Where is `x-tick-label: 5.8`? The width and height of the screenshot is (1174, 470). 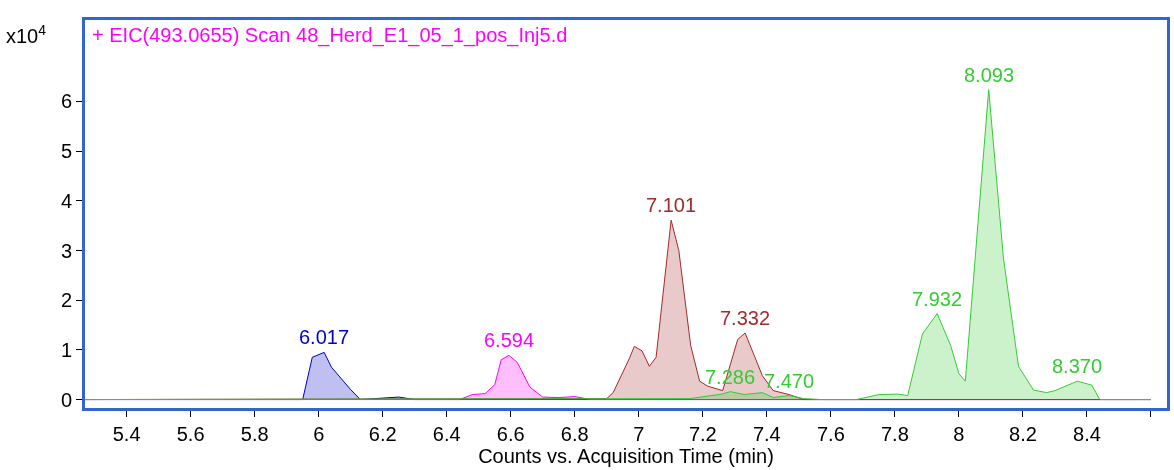
x-tick-label: 5.8 is located at coordinates (254, 434).